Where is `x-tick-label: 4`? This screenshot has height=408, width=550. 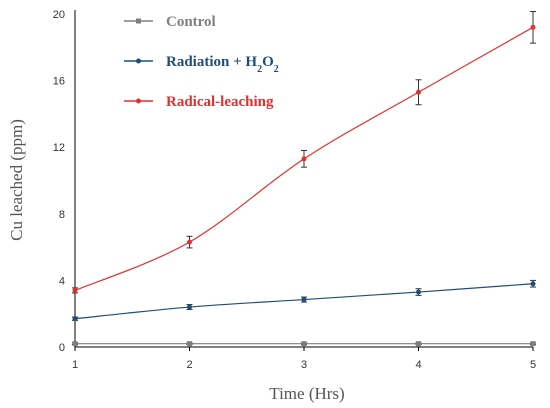
x-tick-label: 4 is located at coordinates (418, 365).